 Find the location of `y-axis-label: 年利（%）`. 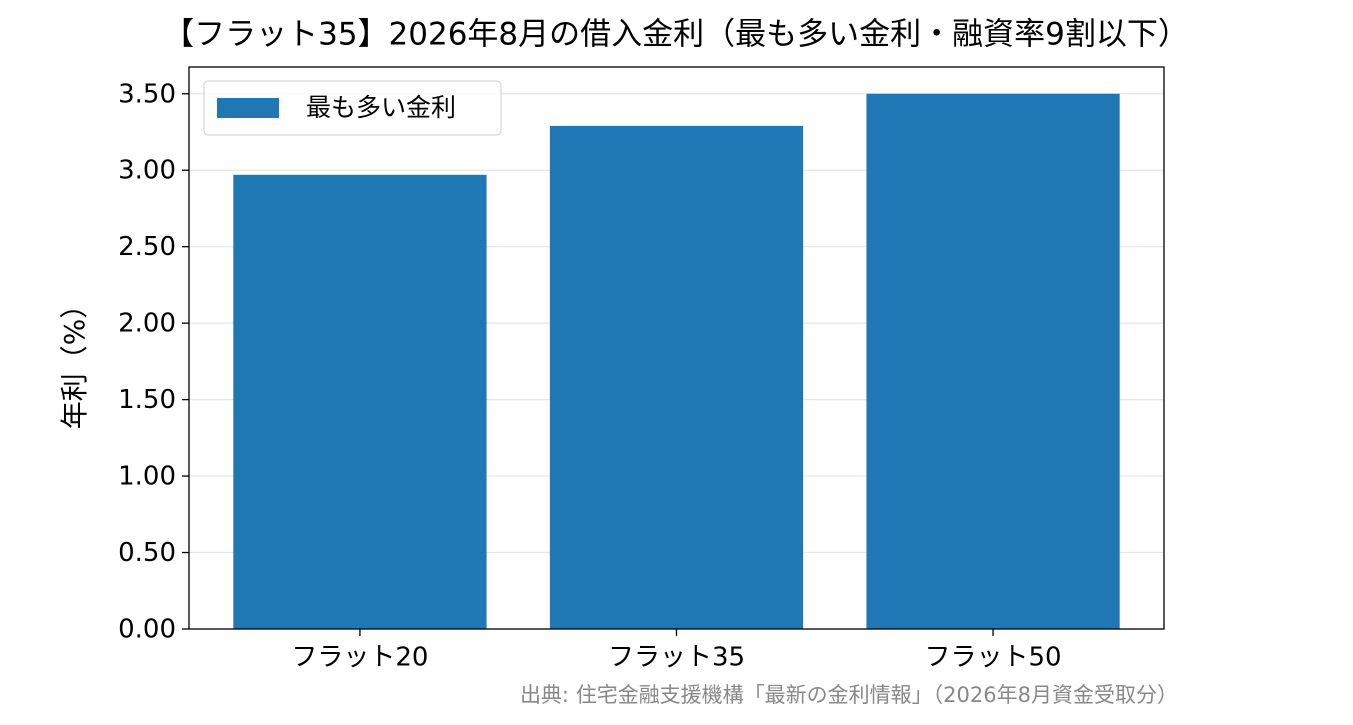

y-axis-label: 年利（%） is located at coordinates (74, 360).